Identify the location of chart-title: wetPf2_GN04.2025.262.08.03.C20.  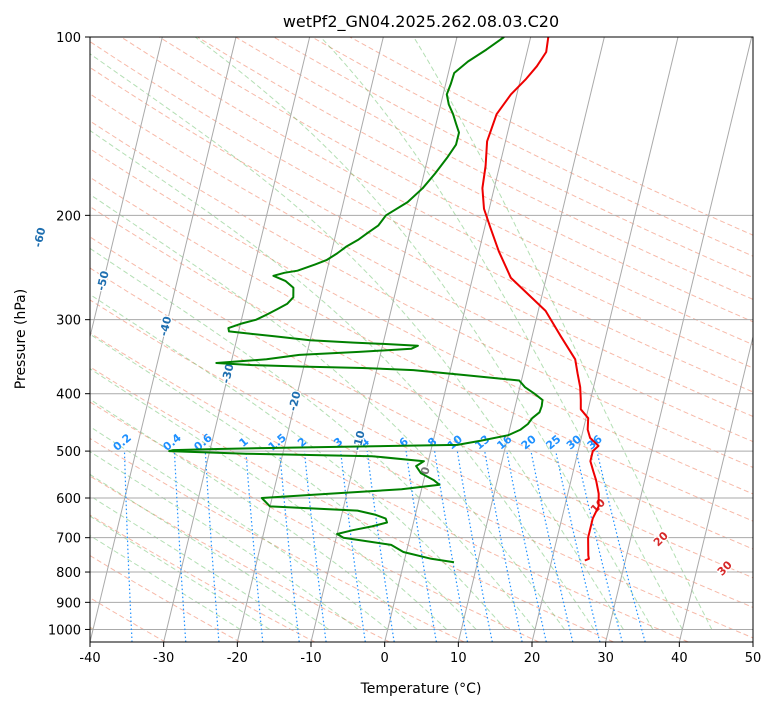
(421, 22).